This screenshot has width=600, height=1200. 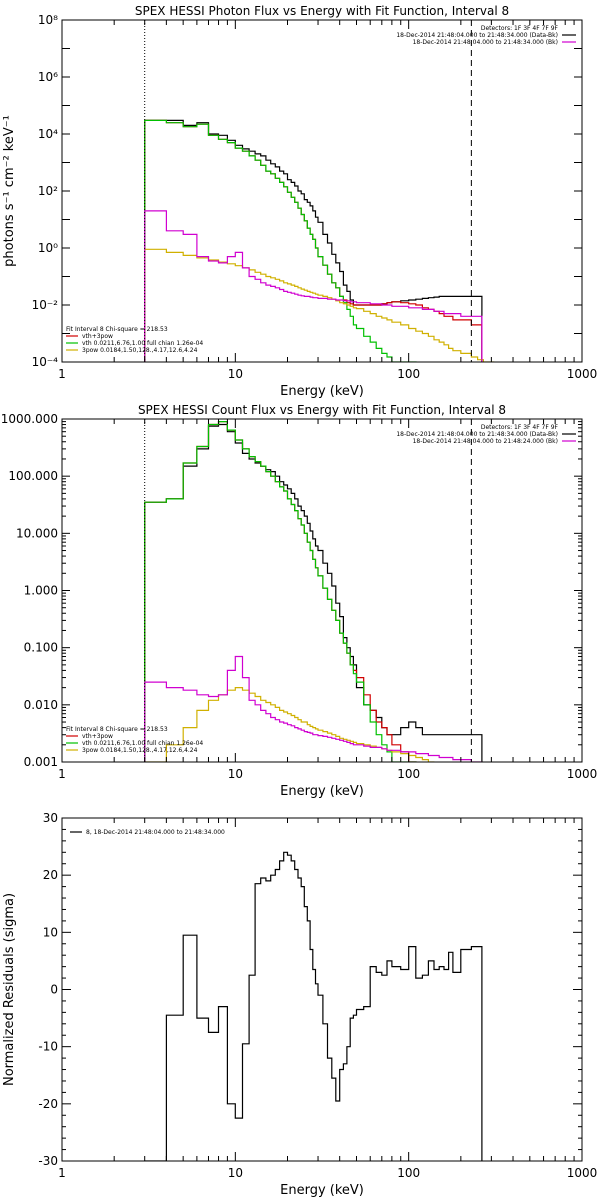 I want to click on y-tick-label: -10, so click(x=48, y=1047).